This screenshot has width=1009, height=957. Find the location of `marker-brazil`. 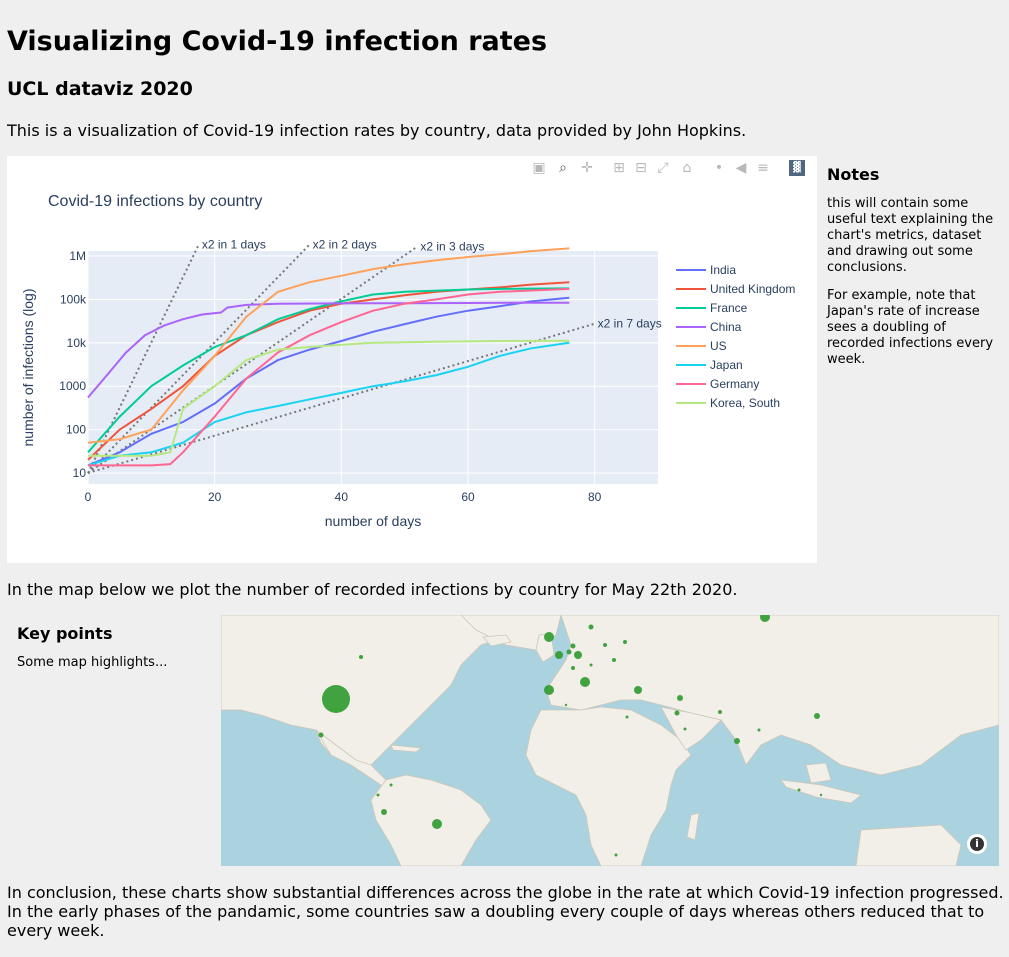

marker-brazil is located at coordinates (437, 824).